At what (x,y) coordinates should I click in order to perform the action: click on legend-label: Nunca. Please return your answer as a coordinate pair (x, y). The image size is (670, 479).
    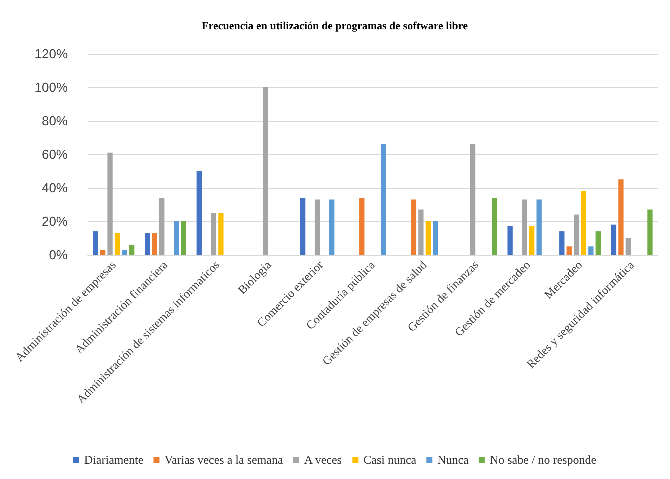
    Looking at the image, I should click on (454, 460).